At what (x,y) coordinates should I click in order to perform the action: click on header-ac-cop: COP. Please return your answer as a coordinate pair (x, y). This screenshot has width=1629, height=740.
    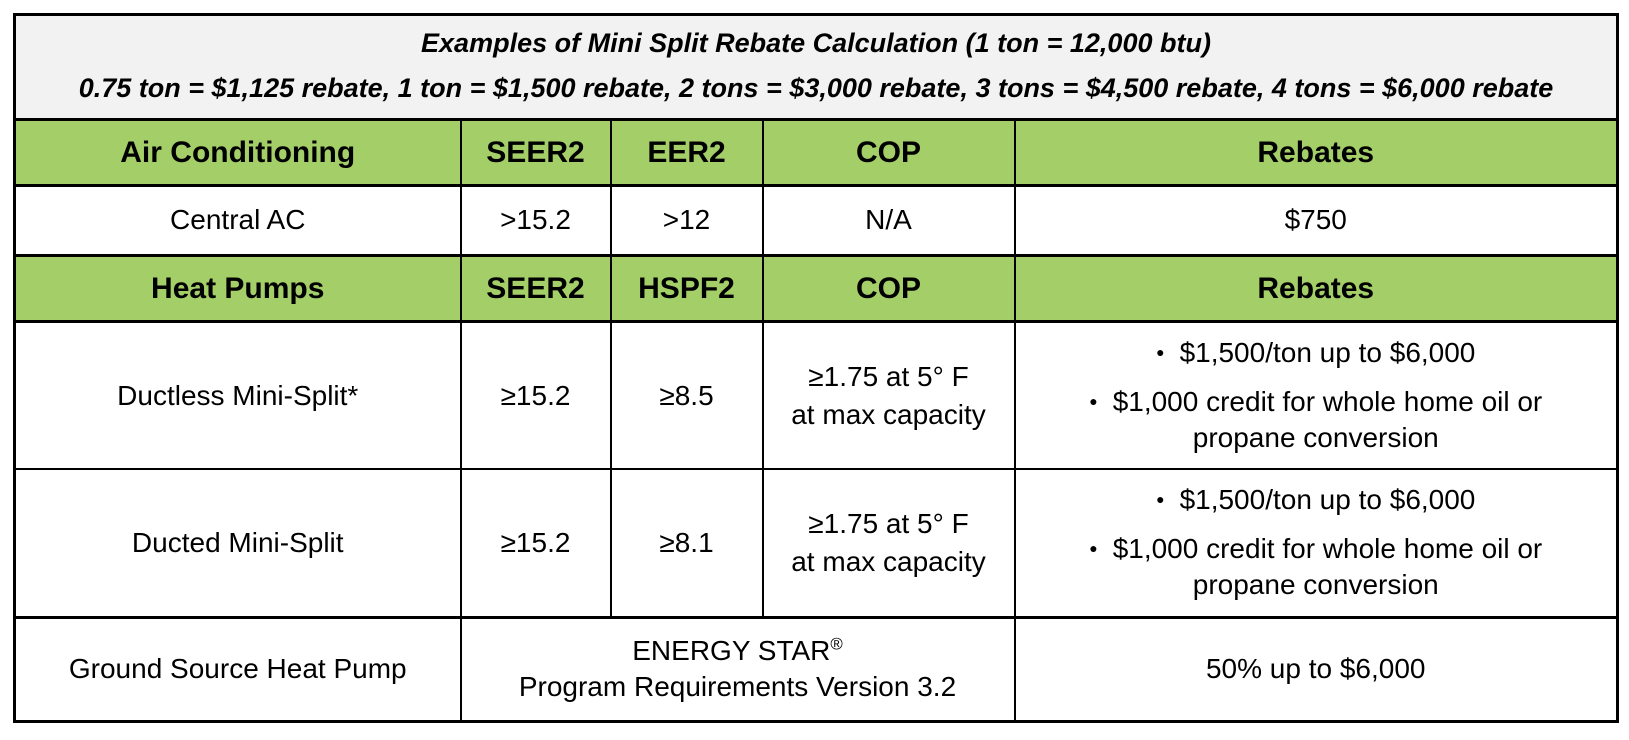
    Looking at the image, I should click on (888, 153).